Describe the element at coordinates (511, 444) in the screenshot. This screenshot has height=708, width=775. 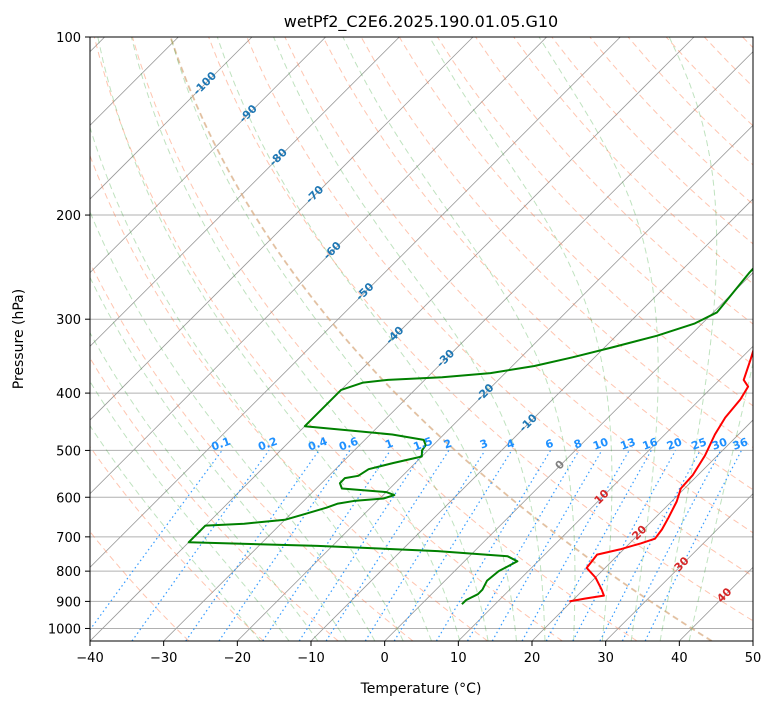
I see `mixing-ratio-label: 4` at that location.